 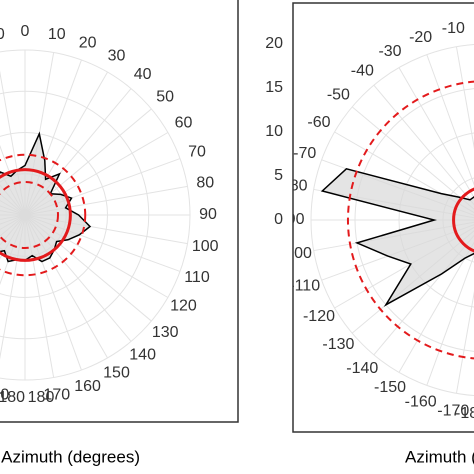 I want to click on angle-label: 160, so click(x=87, y=386).